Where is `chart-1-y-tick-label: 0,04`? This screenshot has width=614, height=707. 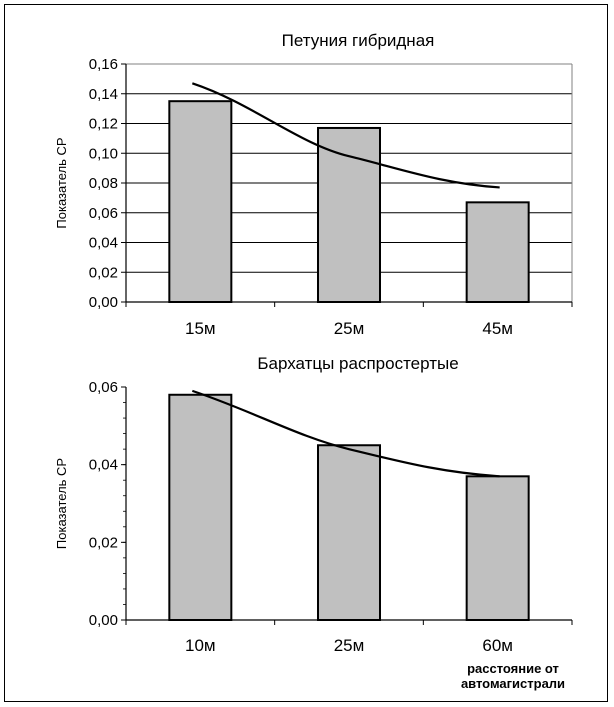 chart-1-y-tick-label: 0,04 is located at coordinates (103, 243).